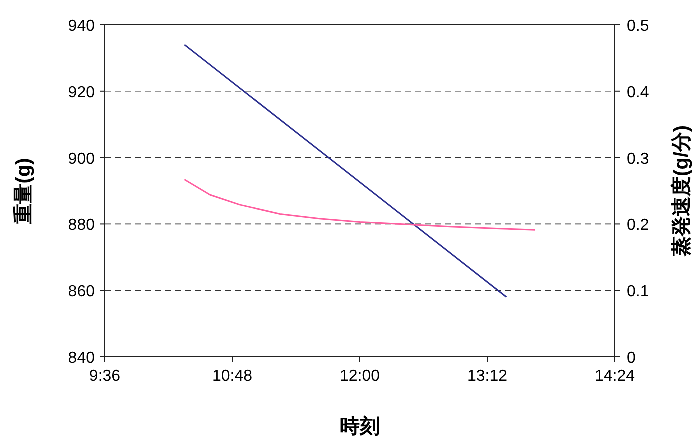 The image size is (700, 443). Describe the element at coordinates (232, 376) in the screenshot. I see `x-tick-label: 10:48` at that location.